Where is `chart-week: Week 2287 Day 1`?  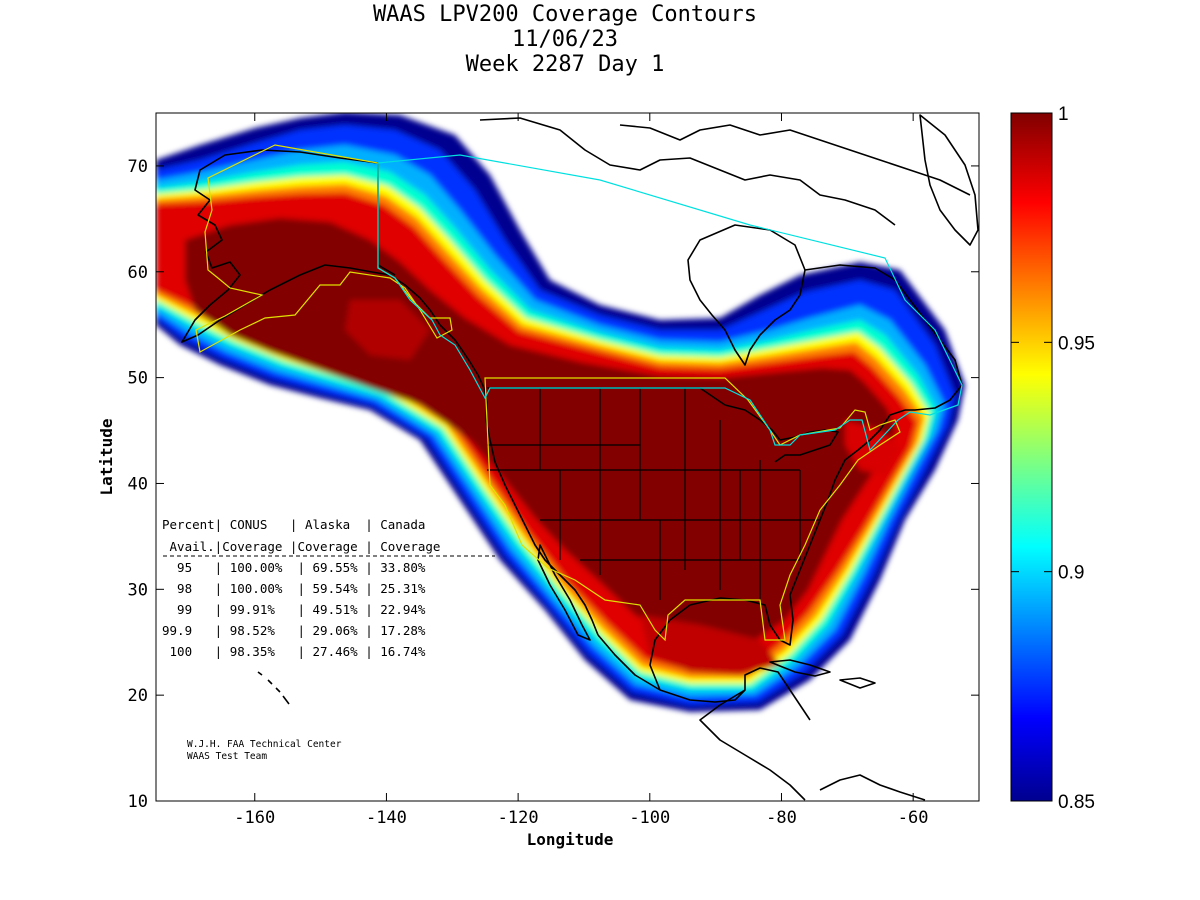
chart-week: Week 2287 Day 1 is located at coordinates (565, 64).